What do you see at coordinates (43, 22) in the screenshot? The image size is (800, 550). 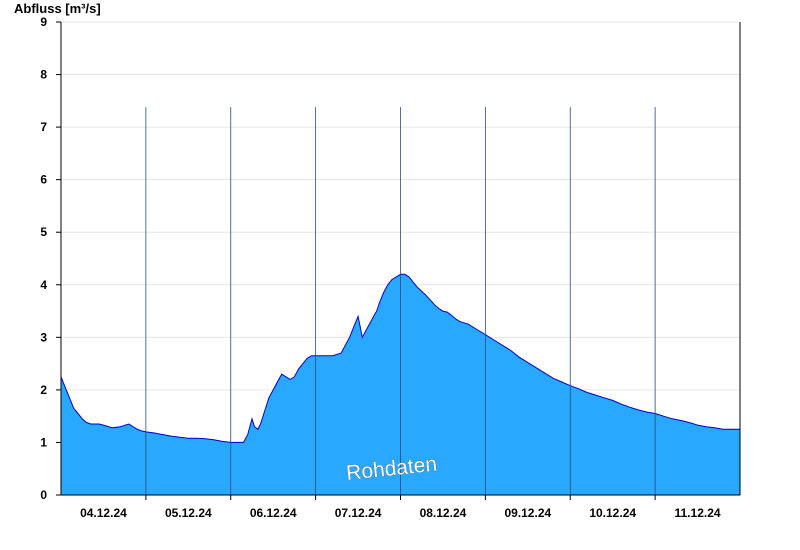 I see `y-tick-label: 9` at bounding box center [43, 22].